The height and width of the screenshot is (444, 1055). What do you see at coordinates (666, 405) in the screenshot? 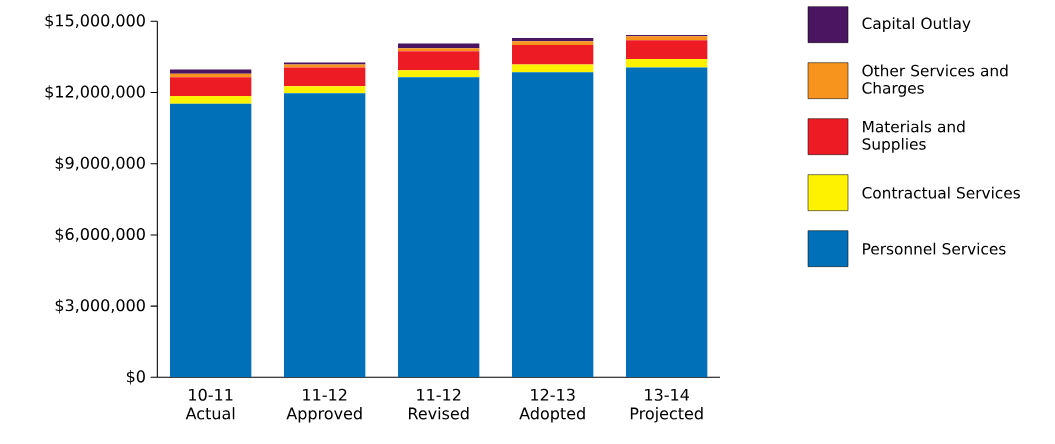
I see `x-tick-label: 13-14 Projected` at bounding box center [666, 405].